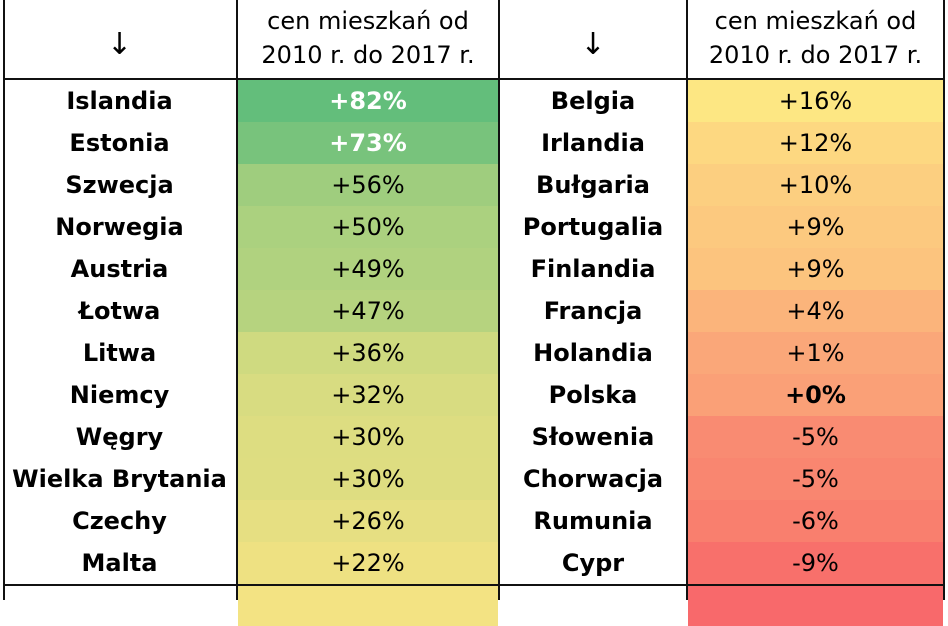 The width and height of the screenshot is (948, 626). I want to click on value-cell: +82%, so click(368, 101).